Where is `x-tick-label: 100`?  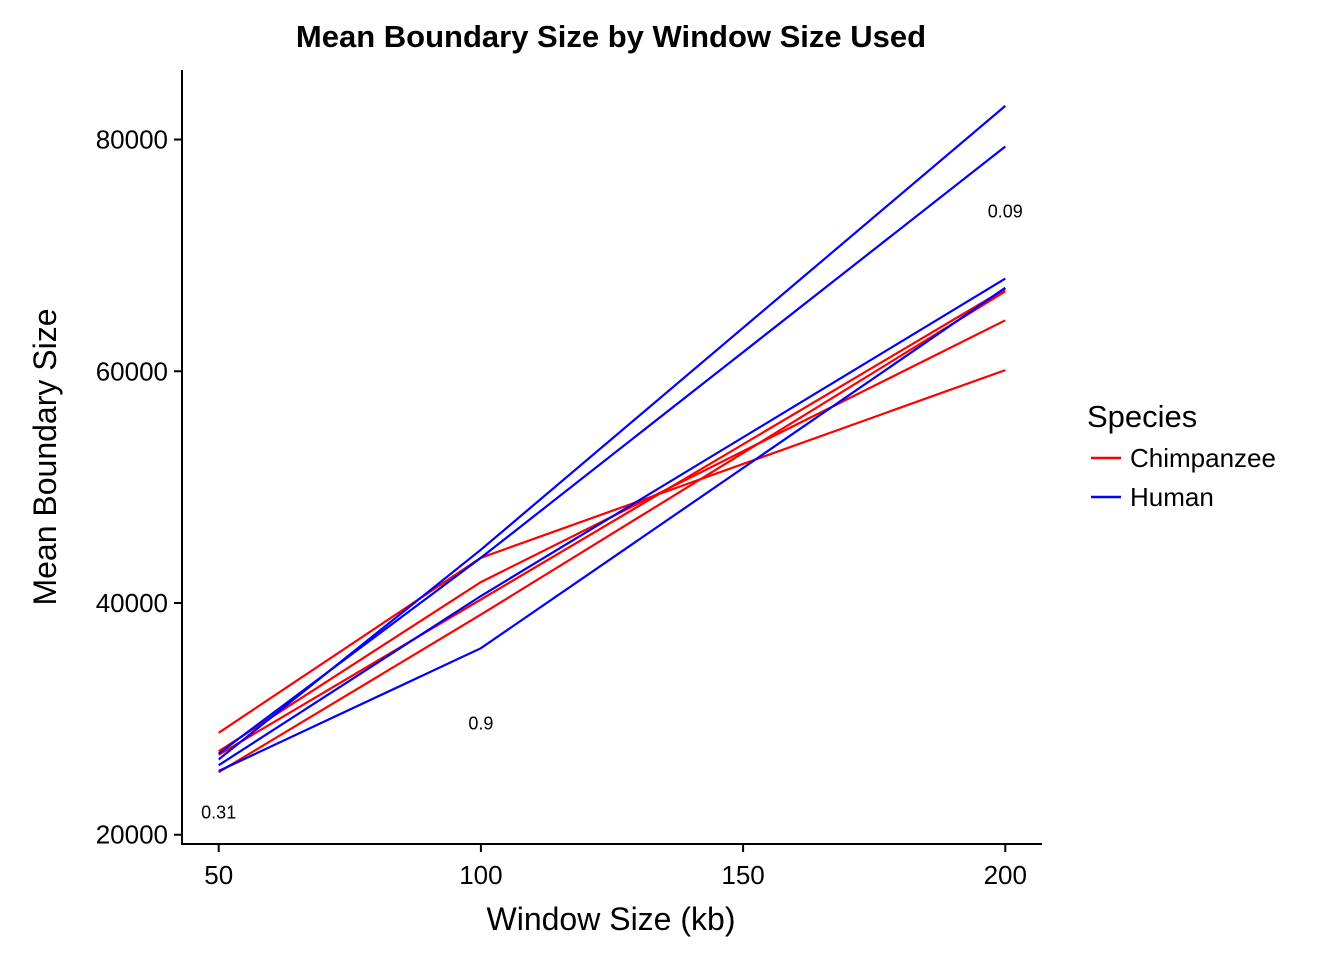
x-tick-label: 100 is located at coordinates (480, 875).